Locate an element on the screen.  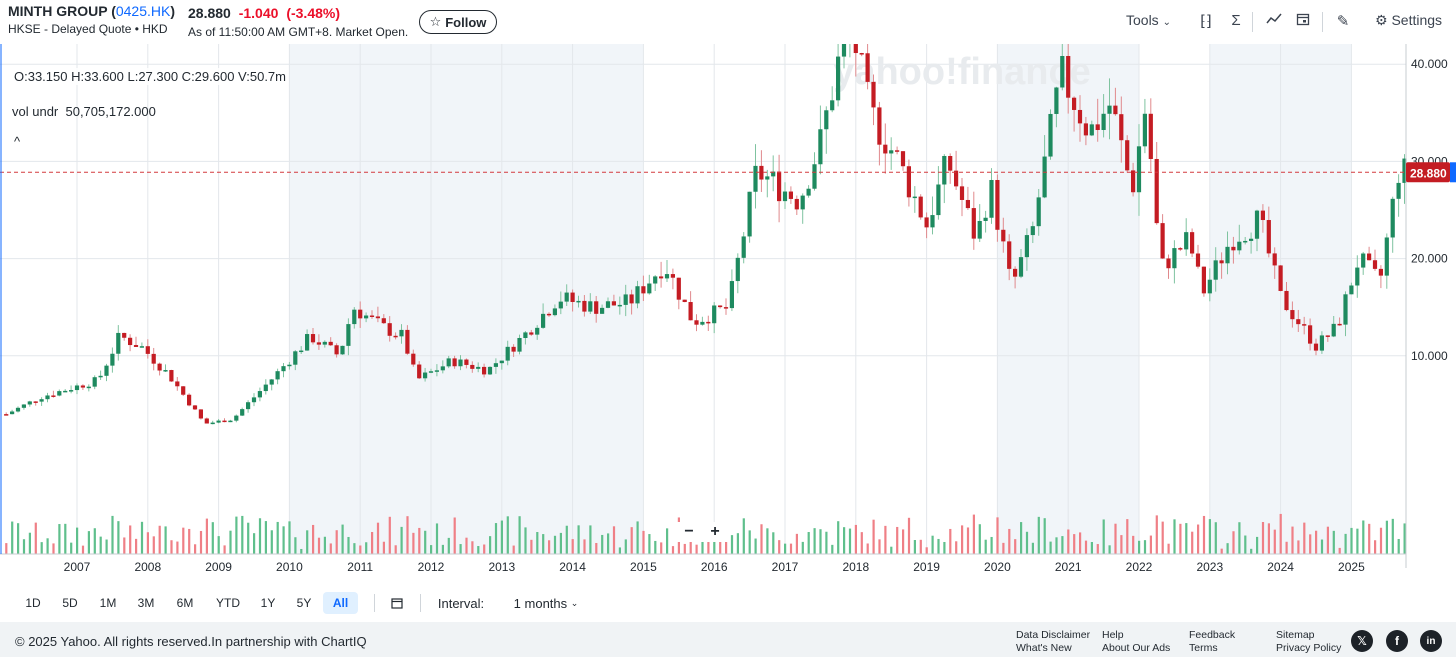
zoom-in-button: + is located at coordinates (715, 531).